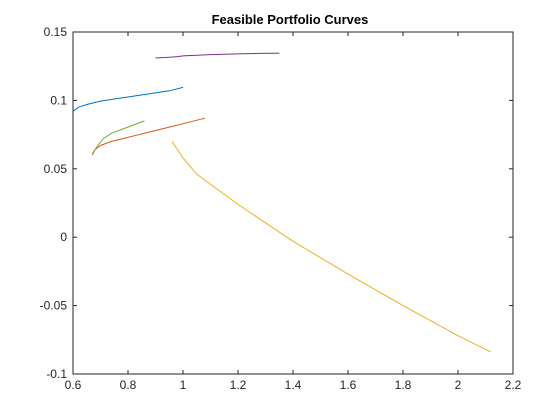  Describe the element at coordinates (458, 385) in the screenshot. I see `x-tick-label: 2` at that location.